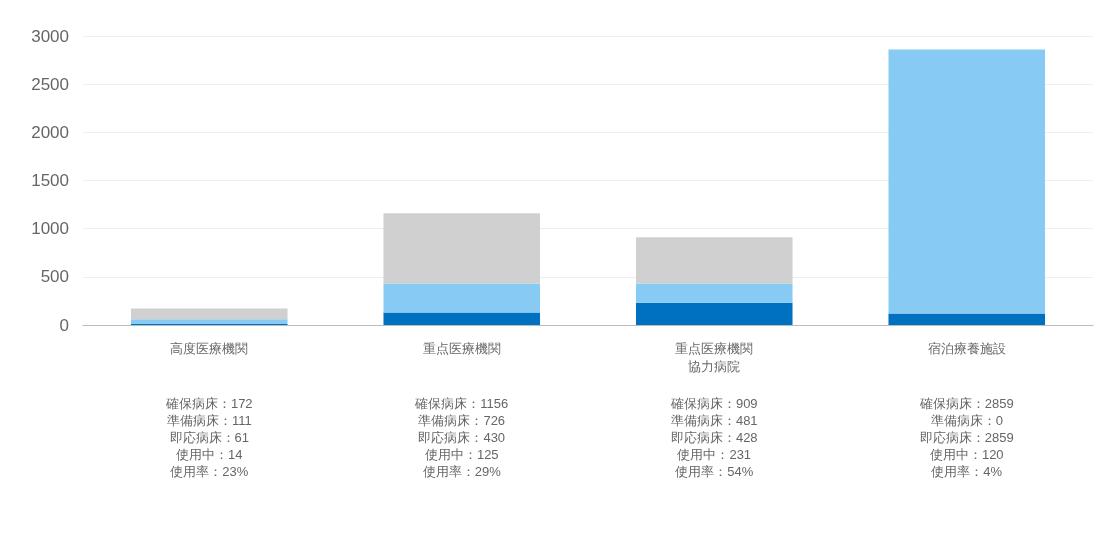 The height and width of the screenshot is (550, 1113). What do you see at coordinates (50, 36) in the screenshot?
I see `y-tick-label: 3000` at bounding box center [50, 36].